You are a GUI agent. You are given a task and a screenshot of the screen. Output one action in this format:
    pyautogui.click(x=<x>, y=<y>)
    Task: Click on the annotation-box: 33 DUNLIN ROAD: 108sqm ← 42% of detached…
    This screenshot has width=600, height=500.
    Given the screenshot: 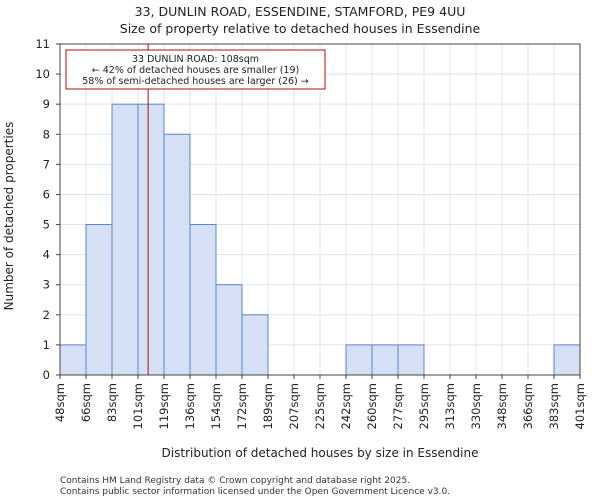 What is the action you would take?
    pyautogui.click(x=195, y=69)
    